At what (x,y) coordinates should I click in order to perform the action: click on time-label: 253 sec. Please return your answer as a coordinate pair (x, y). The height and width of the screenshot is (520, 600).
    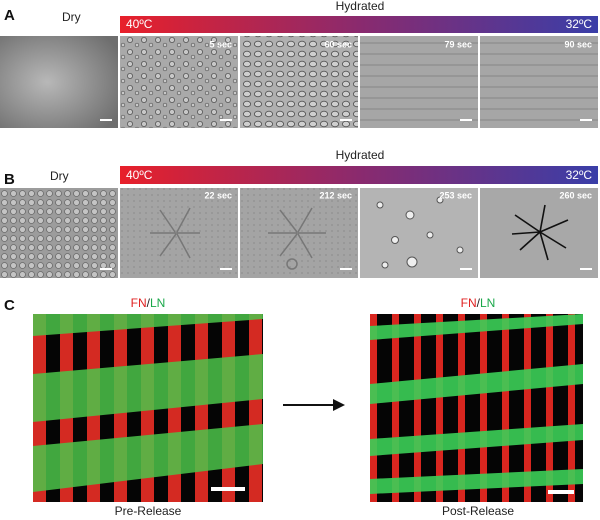
    Looking at the image, I should click on (455, 195).